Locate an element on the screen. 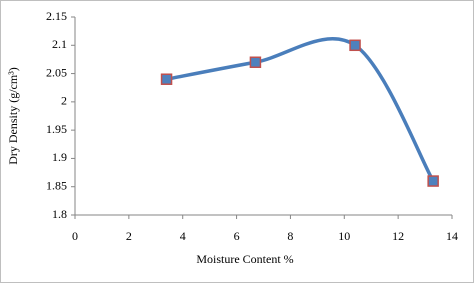  y-tick-label: 1.8 is located at coordinates (59, 214).